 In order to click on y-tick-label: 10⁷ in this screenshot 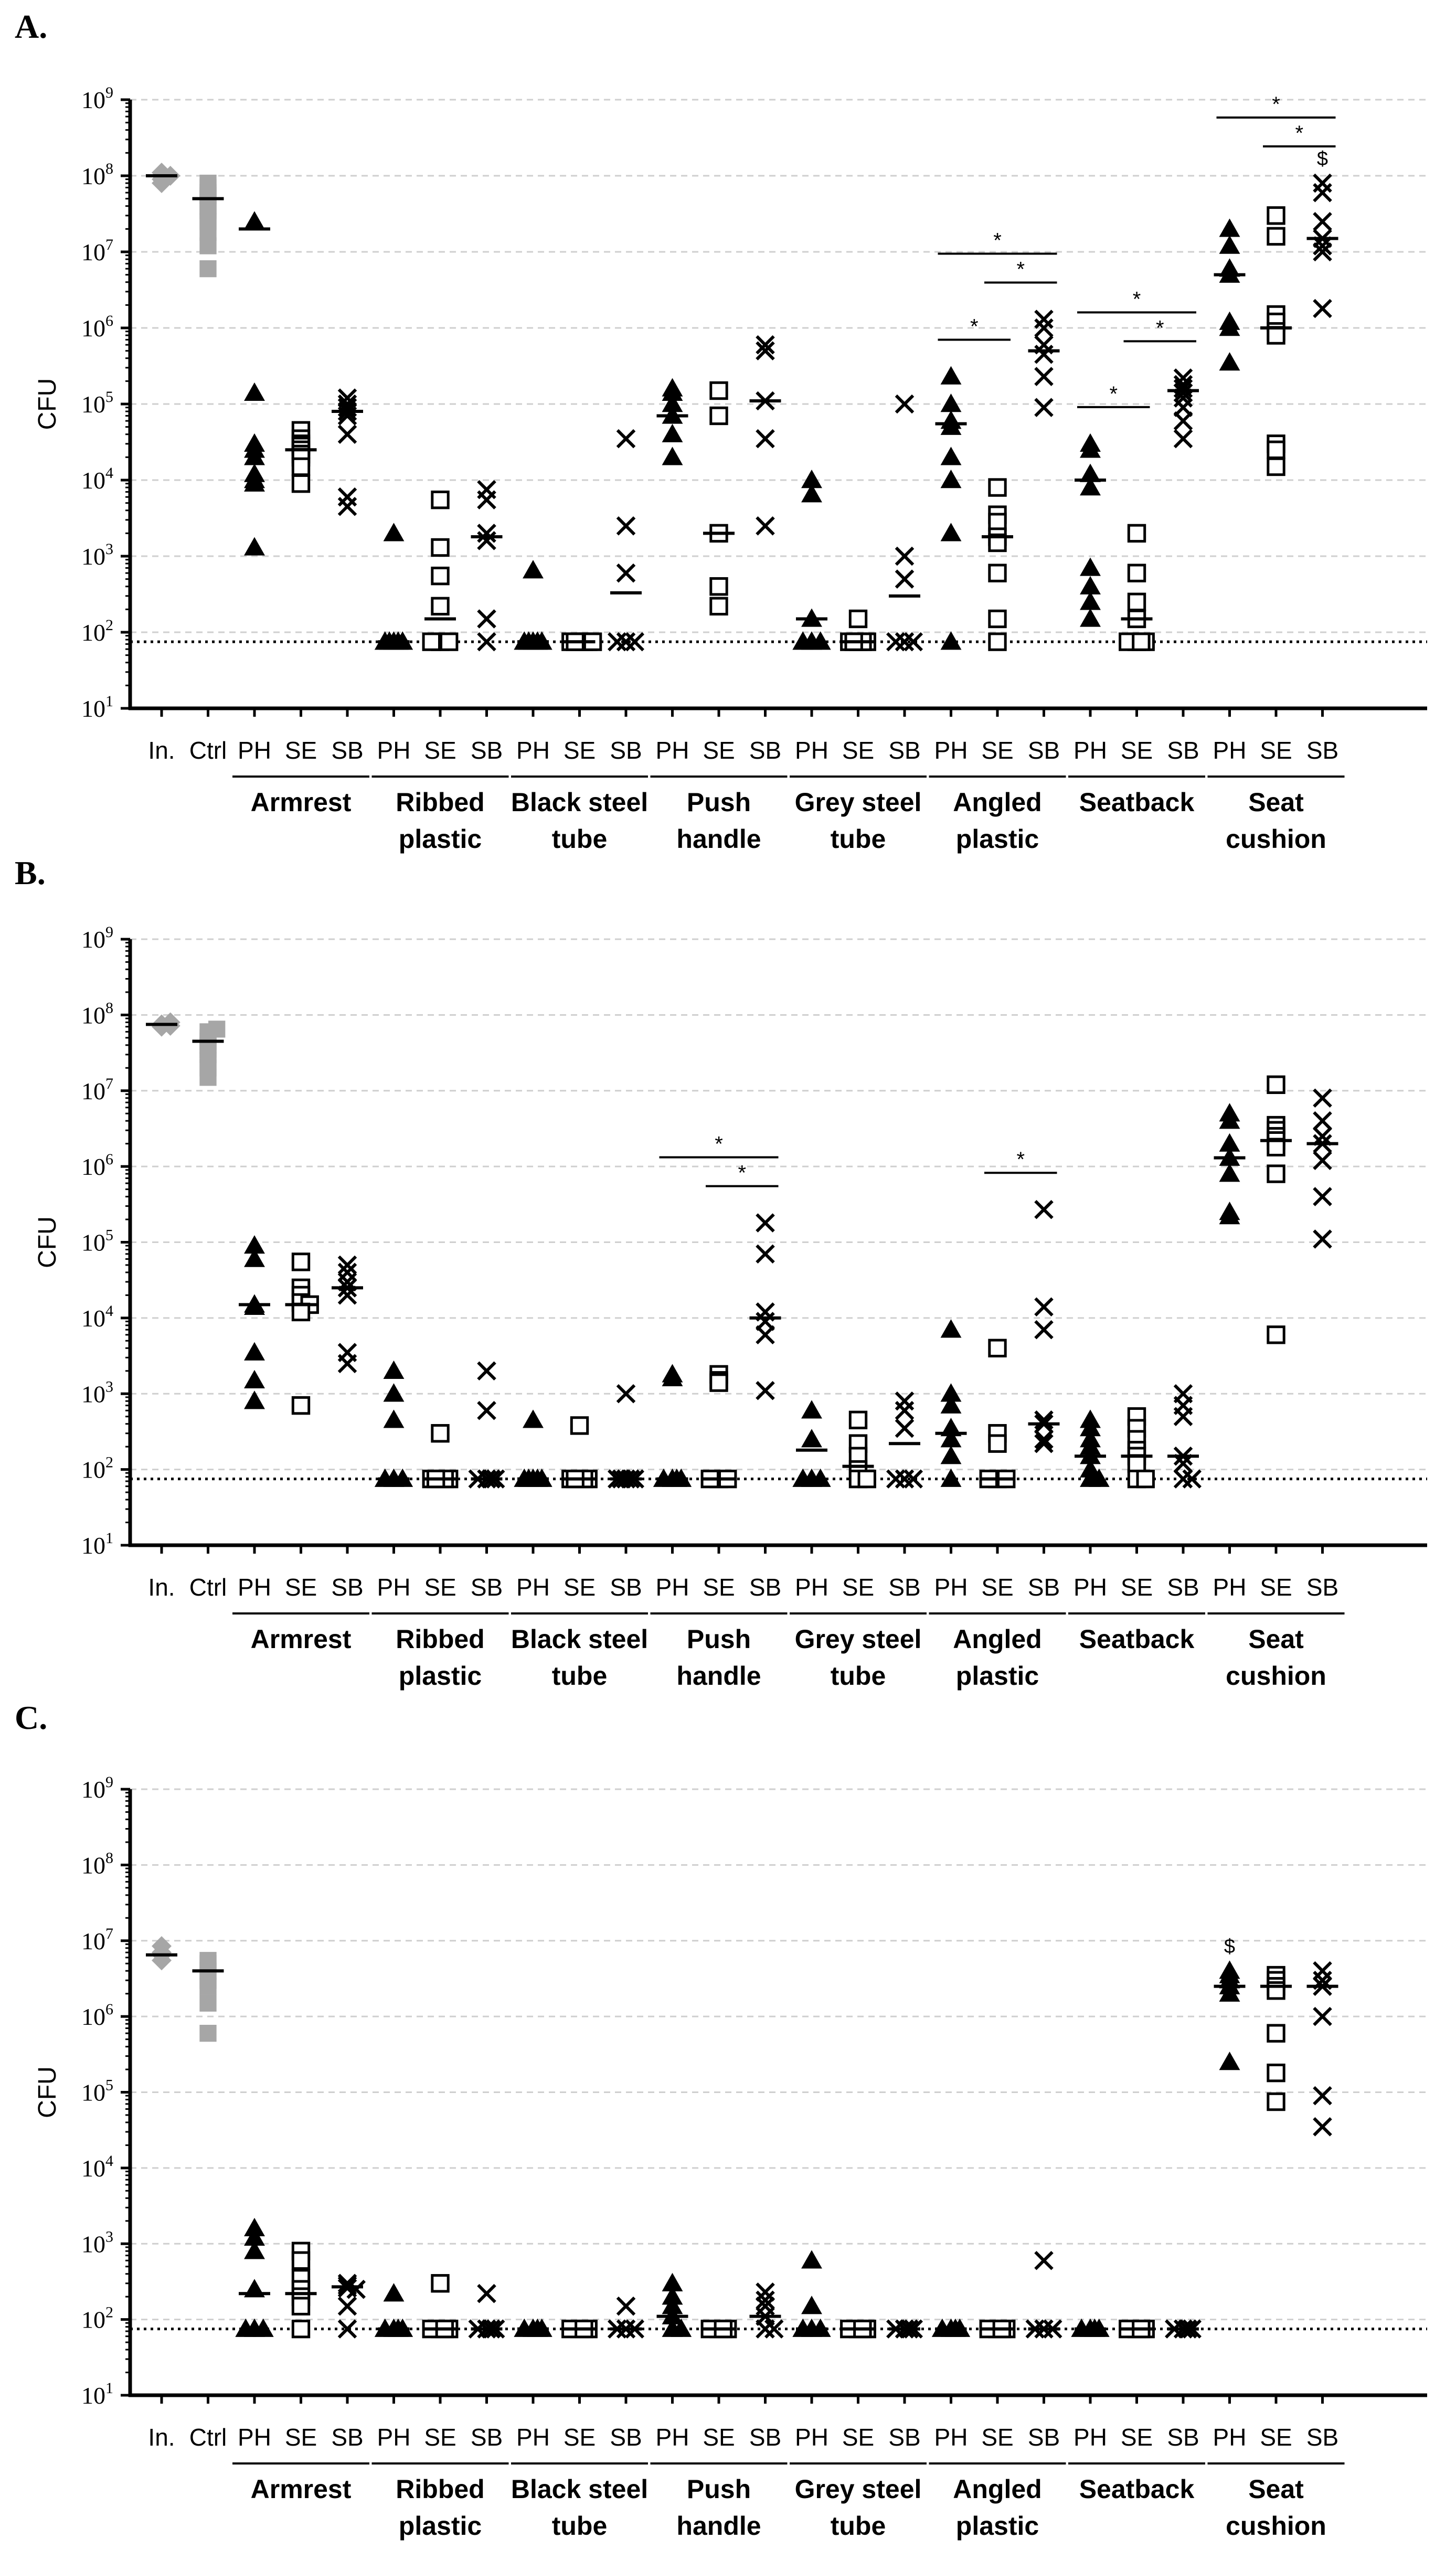, I will do `click(97, 1089)`.